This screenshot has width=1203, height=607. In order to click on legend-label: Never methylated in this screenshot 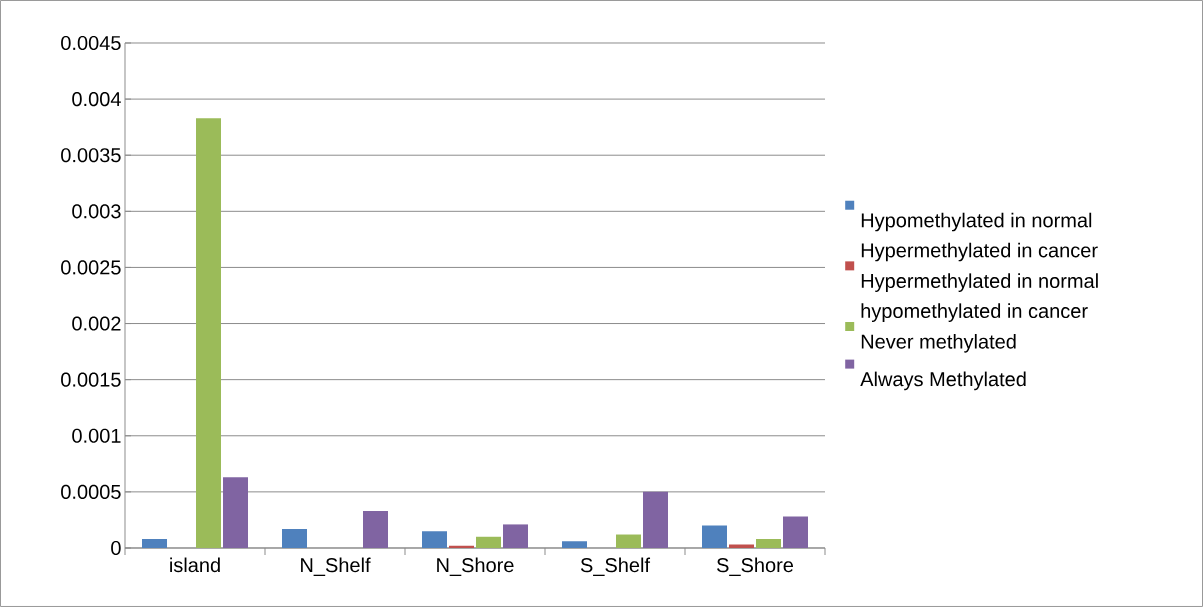, I will do `click(938, 343)`.